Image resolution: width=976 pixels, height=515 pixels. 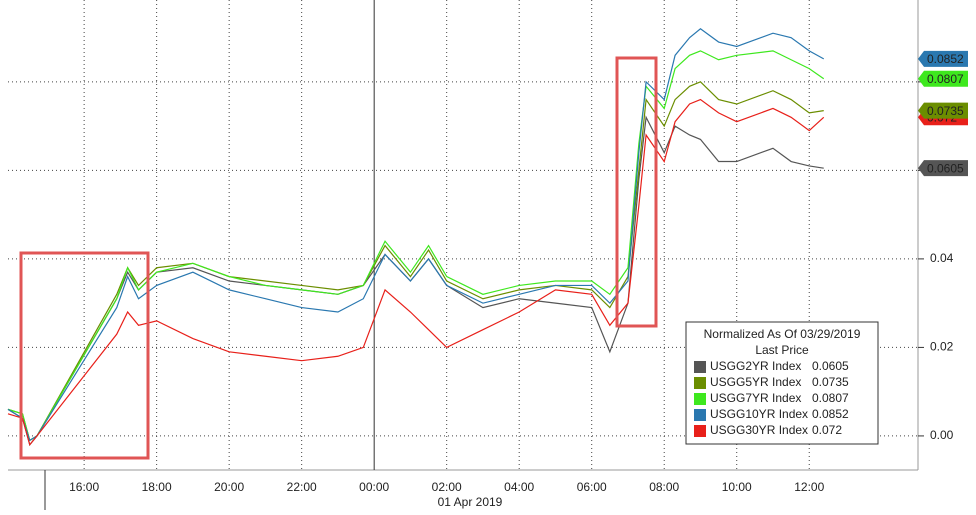 What do you see at coordinates (942, 258) in the screenshot?
I see `y-tick-label: 0.04` at bounding box center [942, 258].